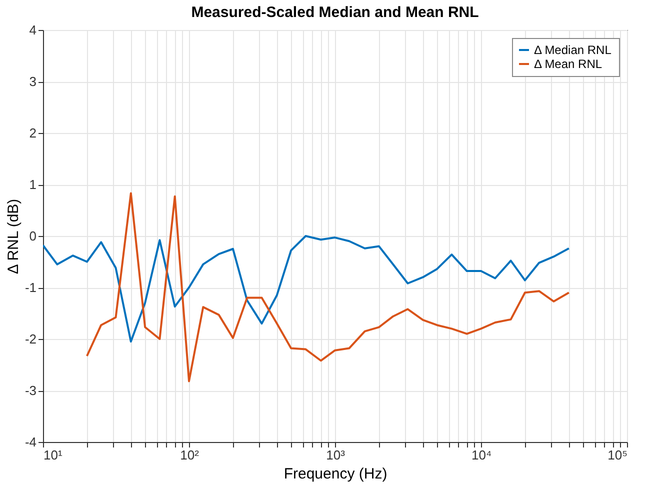 Image resolution: width=660 pixels, height=500 pixels. Describe the element at coordinates (190, 455) in the screenshot. I see `x-tick-label: 10²` at that location.